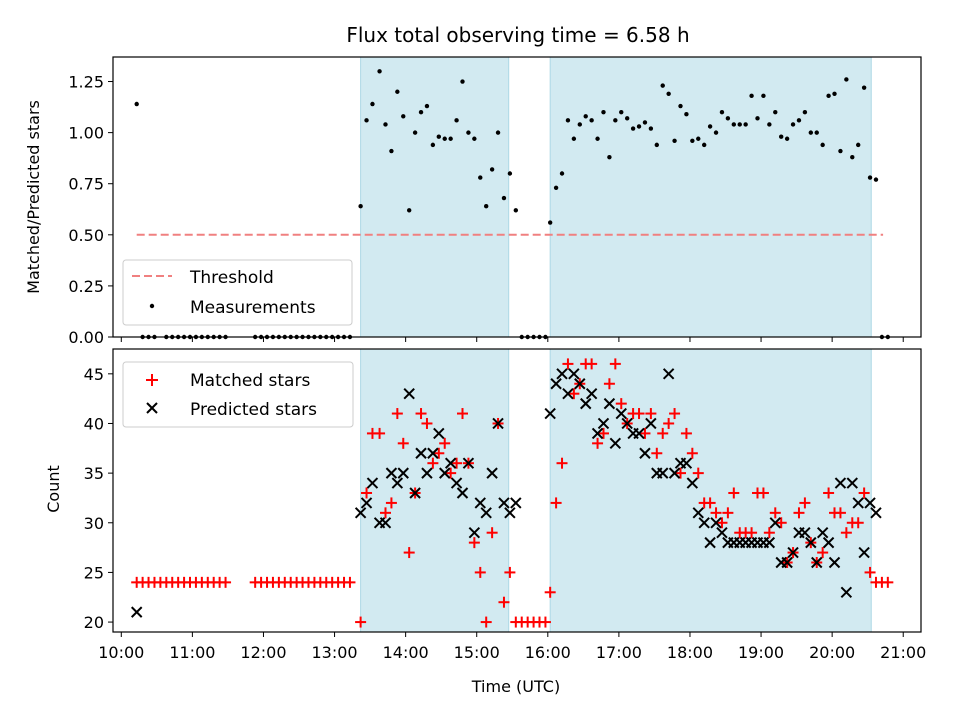 The width and height of the screenshot is (960, 720). What do you see at coordinates (903, 652) in the screenshot?
I see `x-tick-label: 21:00` at bounding box center [903, 652].